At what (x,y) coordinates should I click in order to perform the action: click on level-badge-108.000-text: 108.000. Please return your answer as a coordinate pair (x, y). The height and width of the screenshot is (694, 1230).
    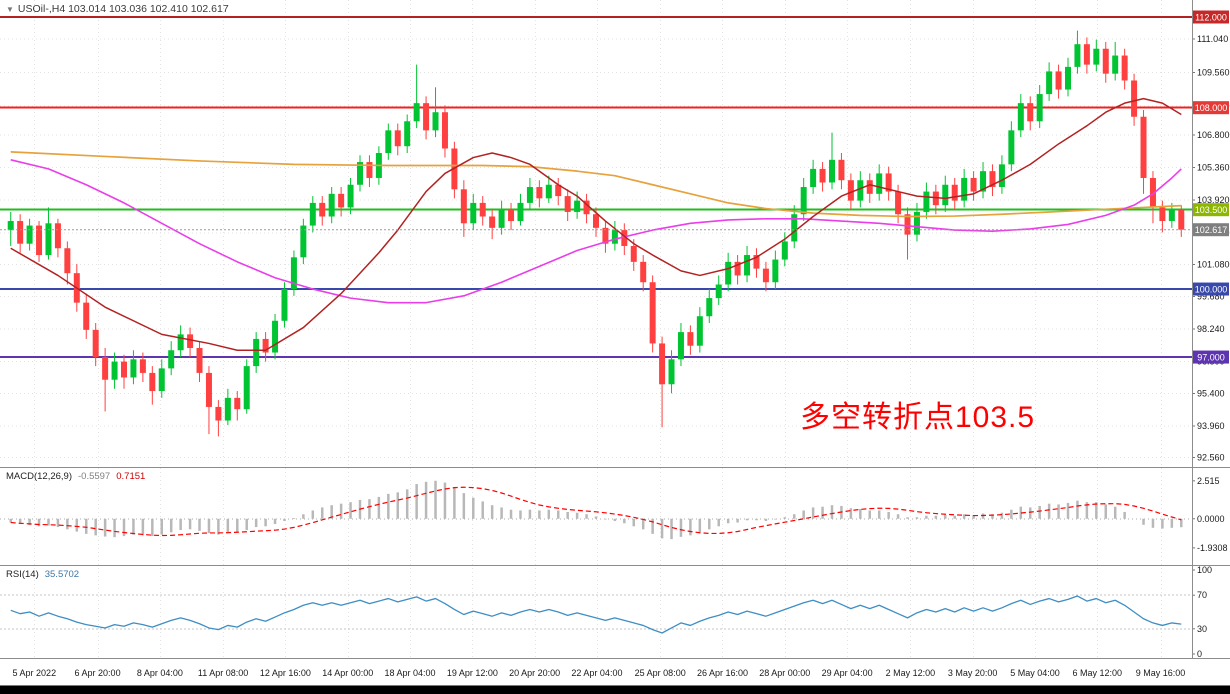
    Looking at the image, I should click on (1211, 108).